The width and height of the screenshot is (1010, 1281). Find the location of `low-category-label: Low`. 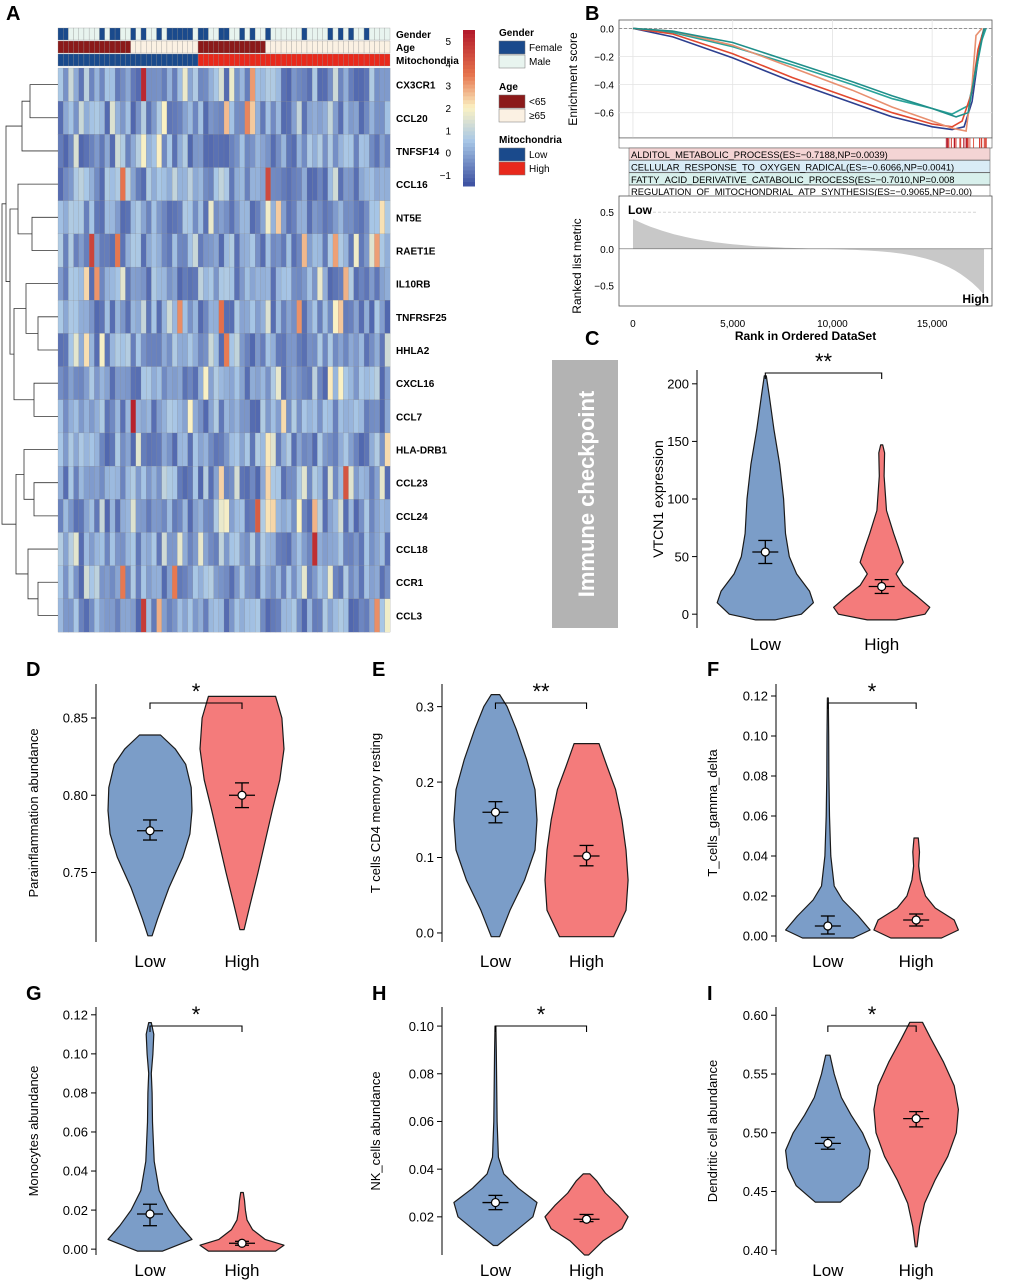

low-category-label: Low is located at coordinates (496, 1270).